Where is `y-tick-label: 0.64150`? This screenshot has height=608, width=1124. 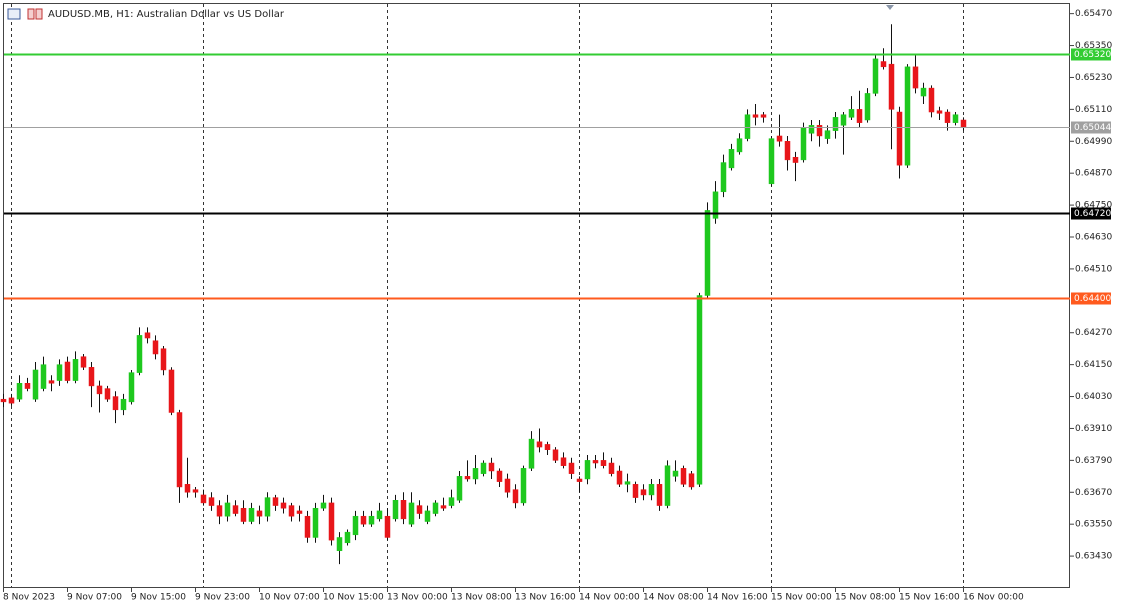
y-tick-label: 0.64150 is located at coordinates (1093, 365).